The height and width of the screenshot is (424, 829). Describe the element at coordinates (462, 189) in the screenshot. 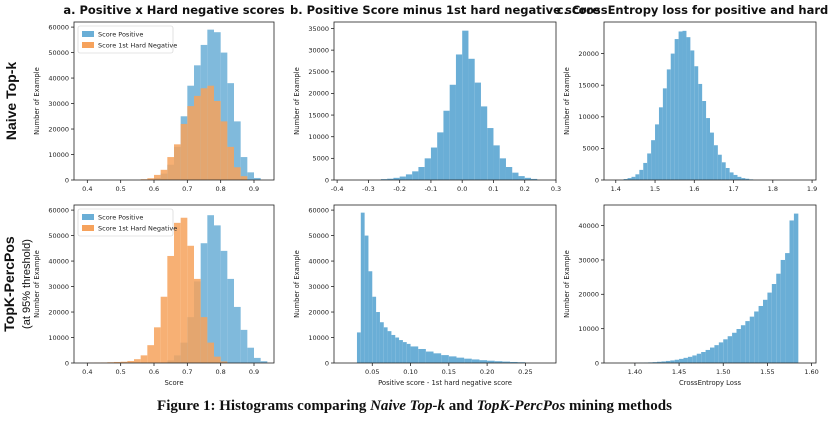

I see `x-tick-label: 0.0` at that location.